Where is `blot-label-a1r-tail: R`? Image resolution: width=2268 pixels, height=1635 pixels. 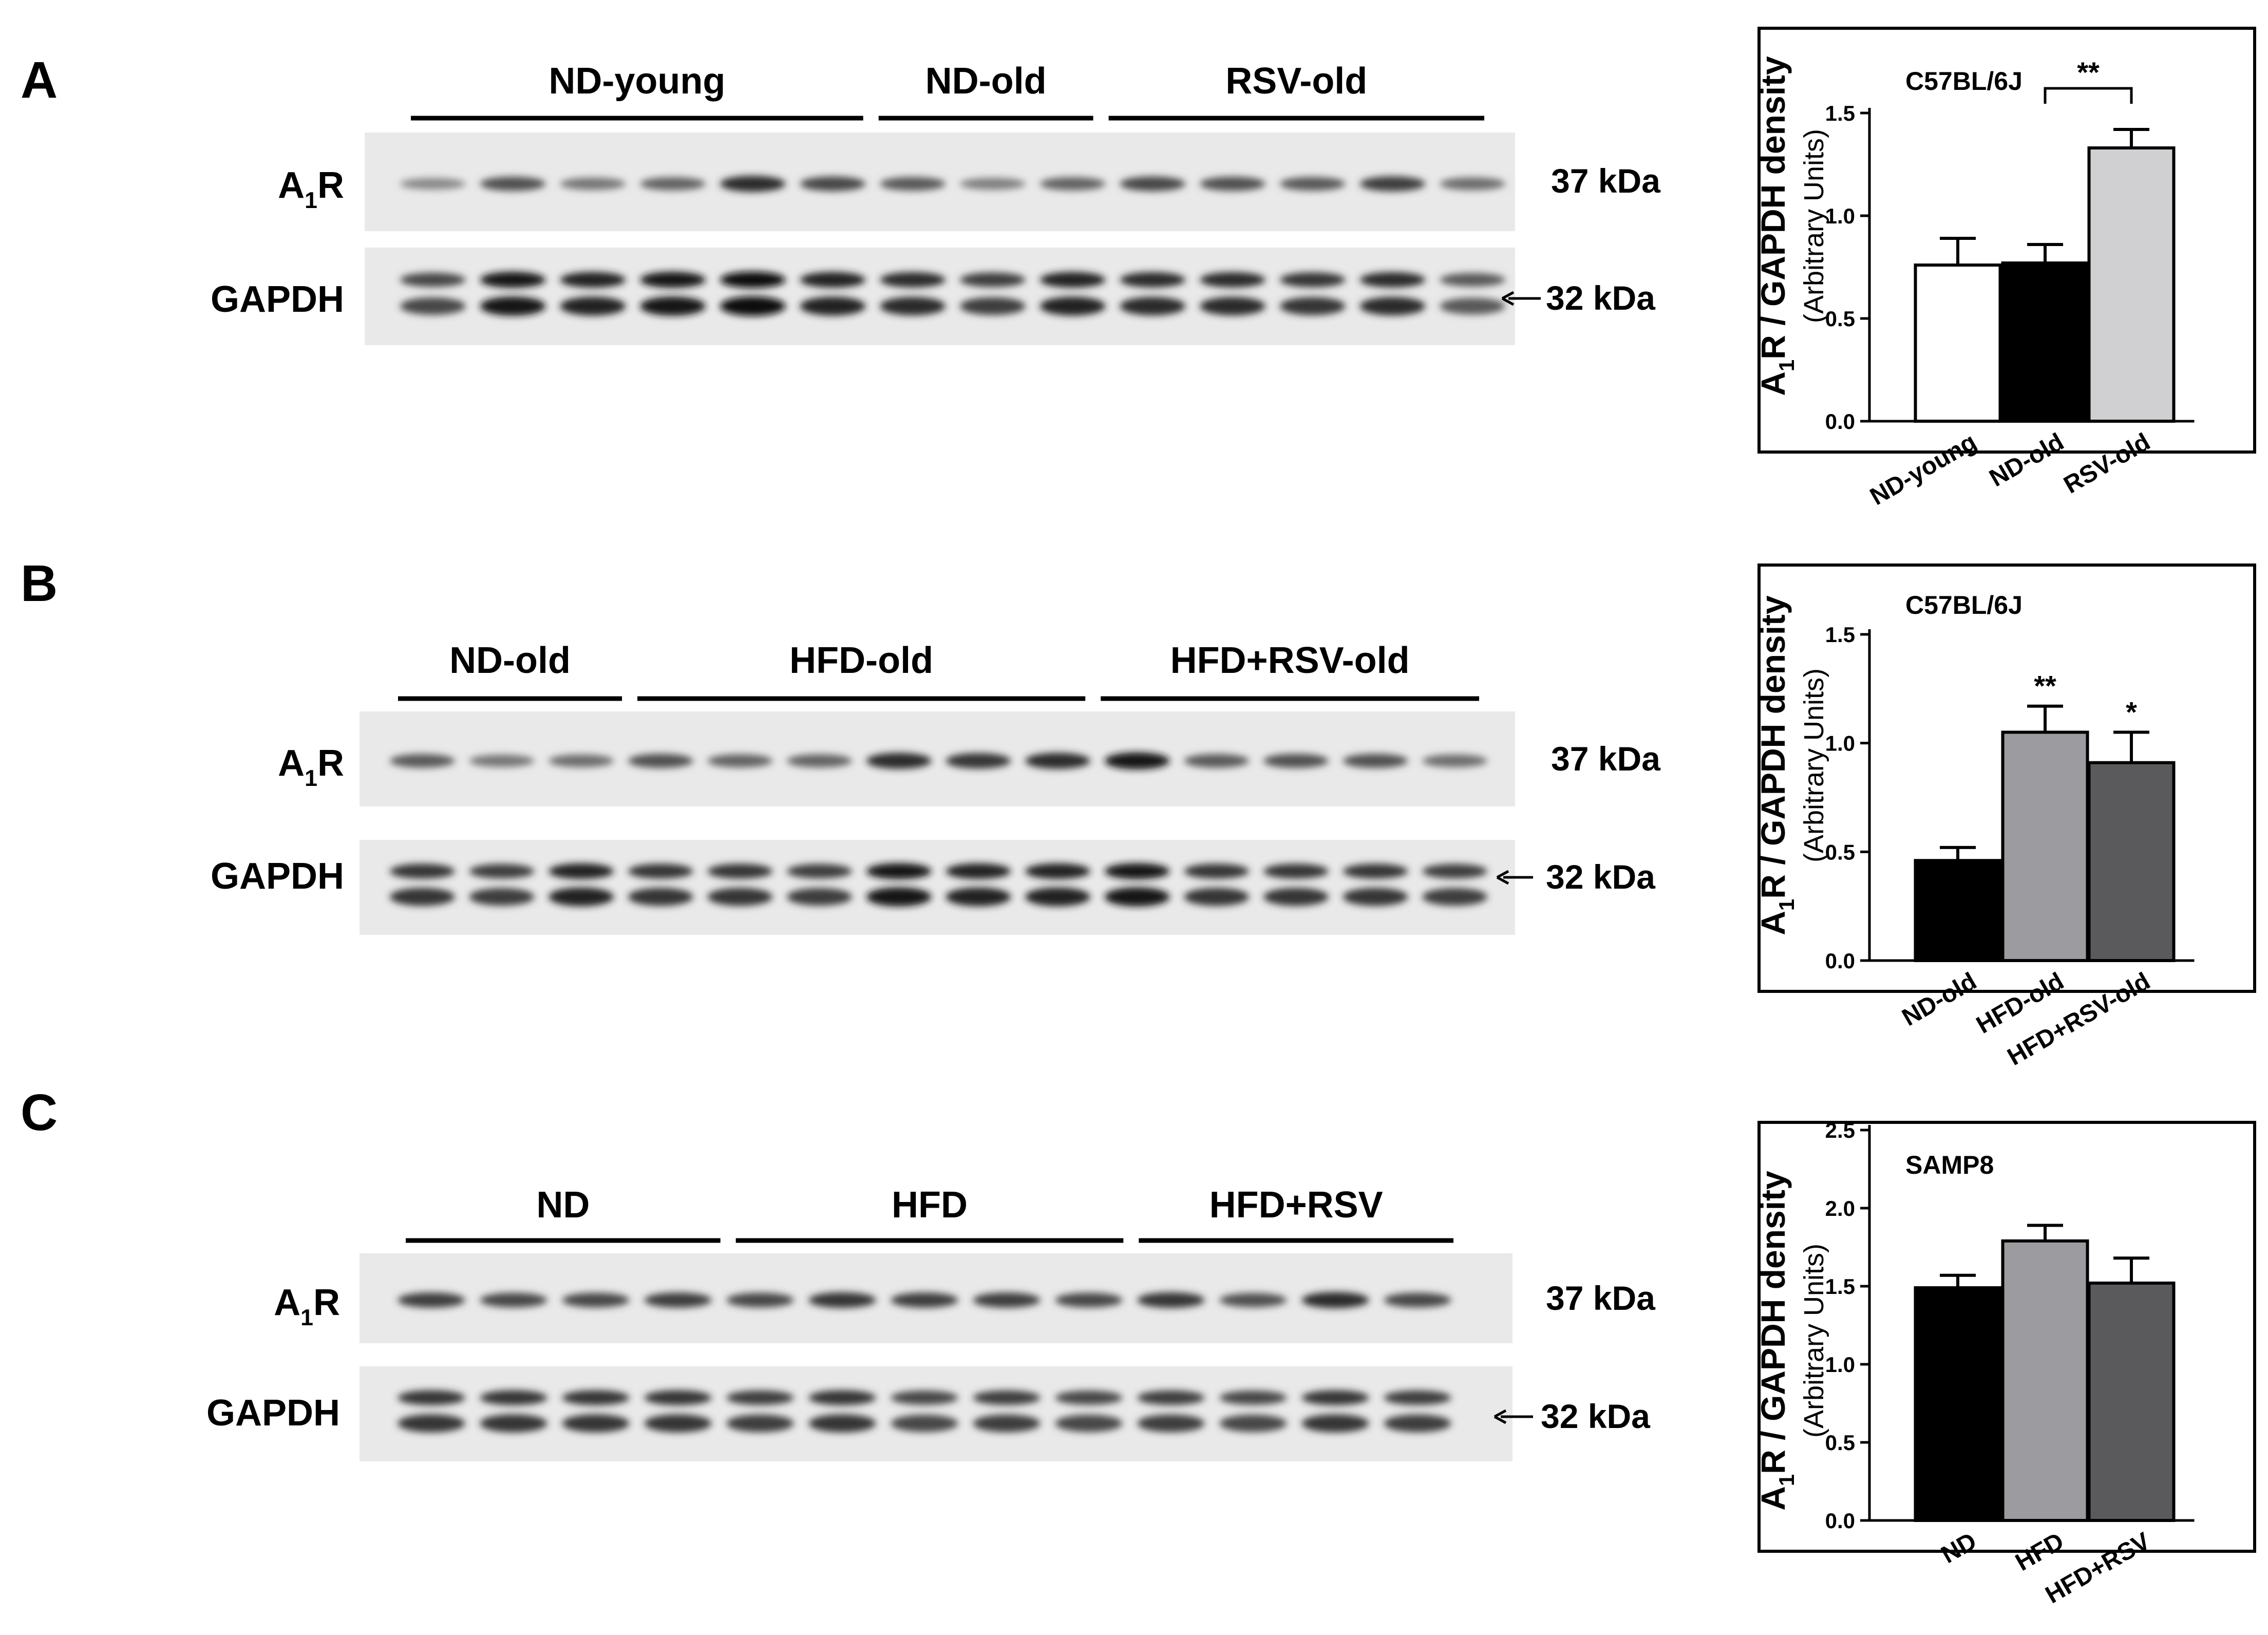 blot-label-a1r-tail: R is located at coordinates (330, 185).